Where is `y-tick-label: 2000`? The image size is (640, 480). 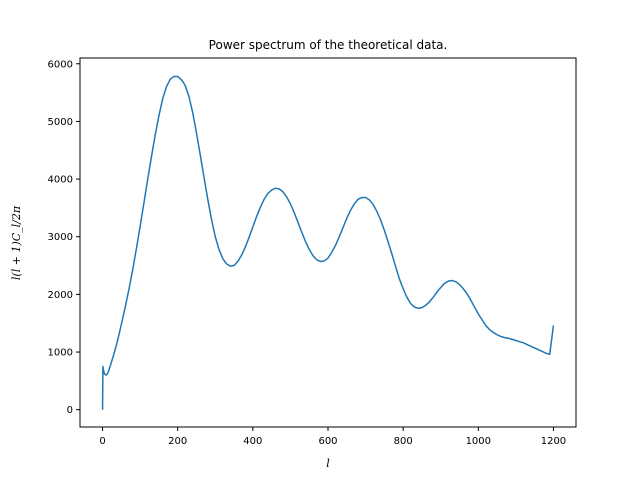 y-tick-label: 2000 is located at coordinates (60, 295).